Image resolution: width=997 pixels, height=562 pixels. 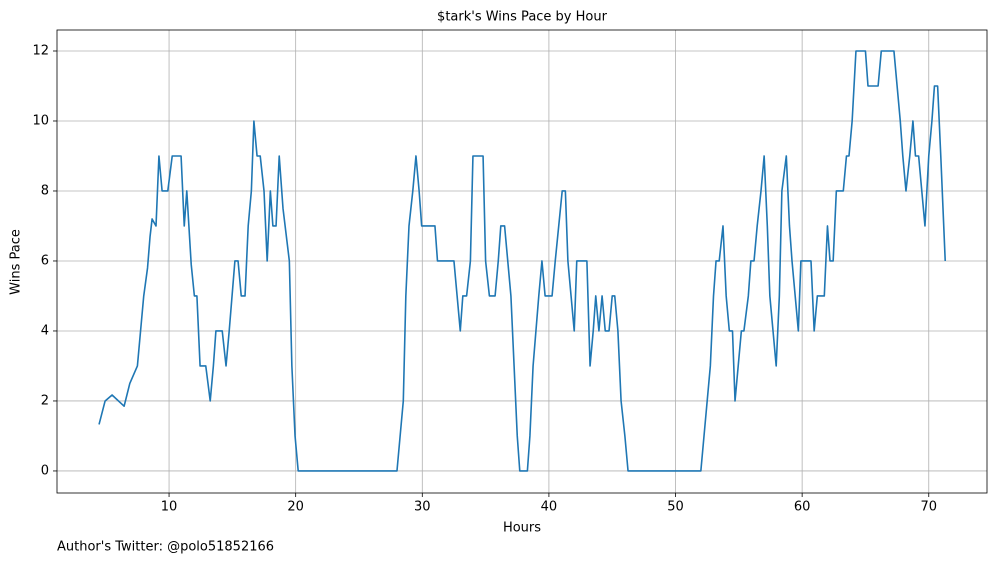 What do you see at coordinates (45, 190) in the screenshot?
I see `y-tick-label: 8` at bounding box center [45, 190].